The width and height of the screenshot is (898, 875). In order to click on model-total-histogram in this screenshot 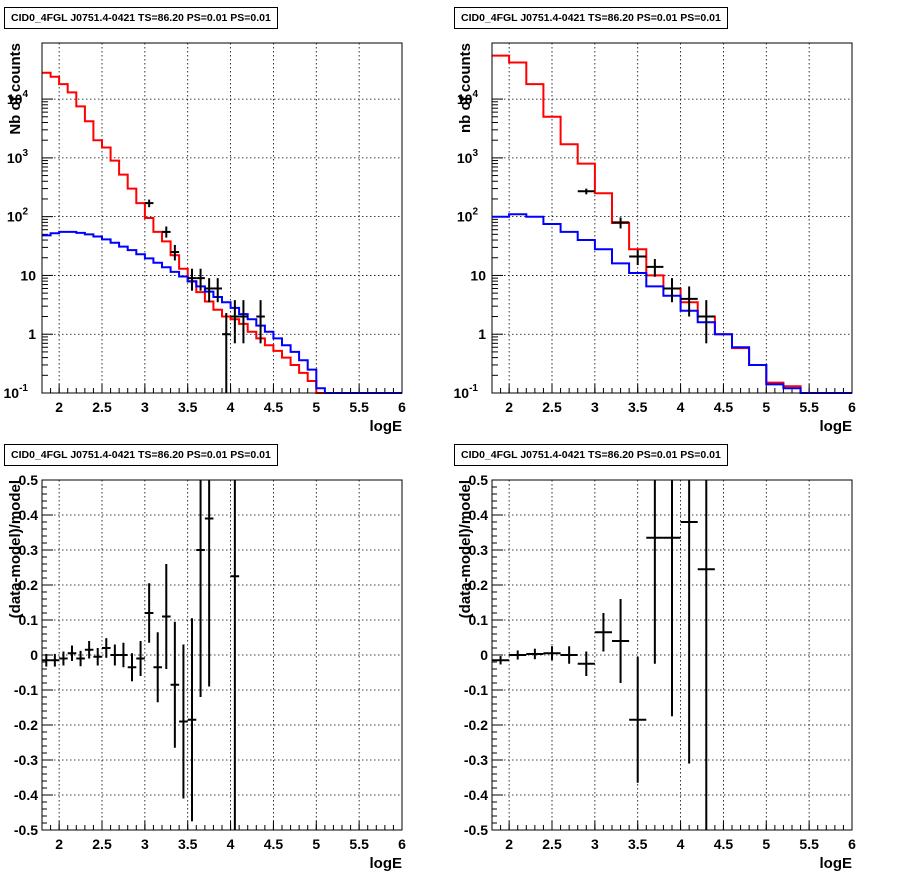, I will do `click(222, 232)`.